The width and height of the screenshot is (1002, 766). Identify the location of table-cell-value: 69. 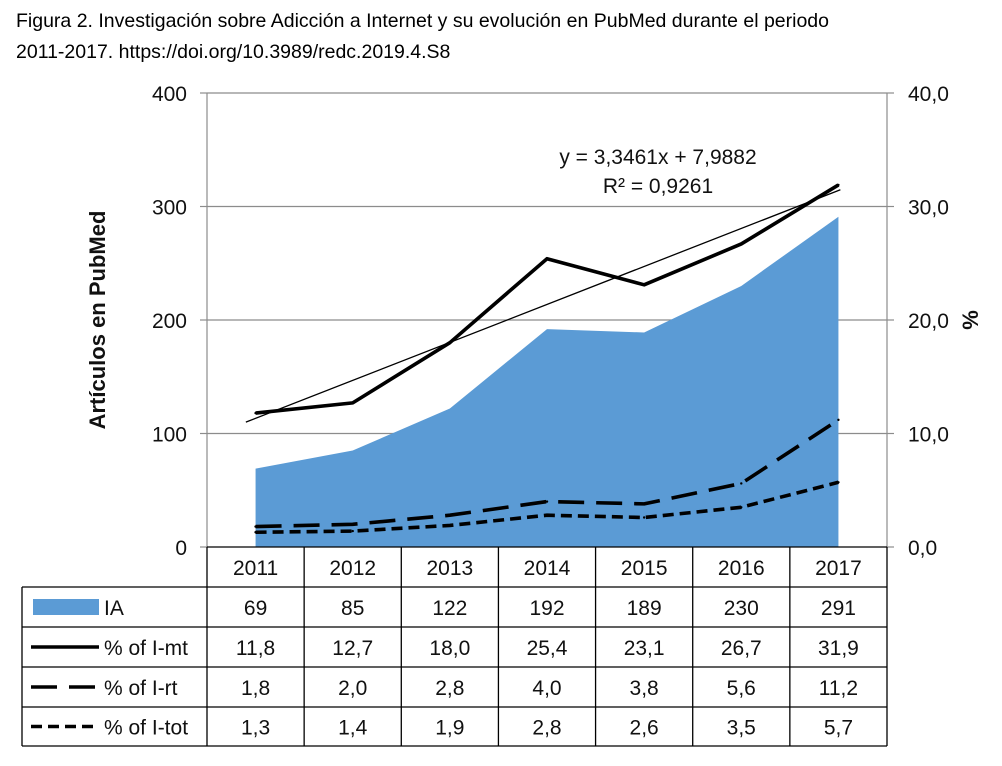
(255, 608).